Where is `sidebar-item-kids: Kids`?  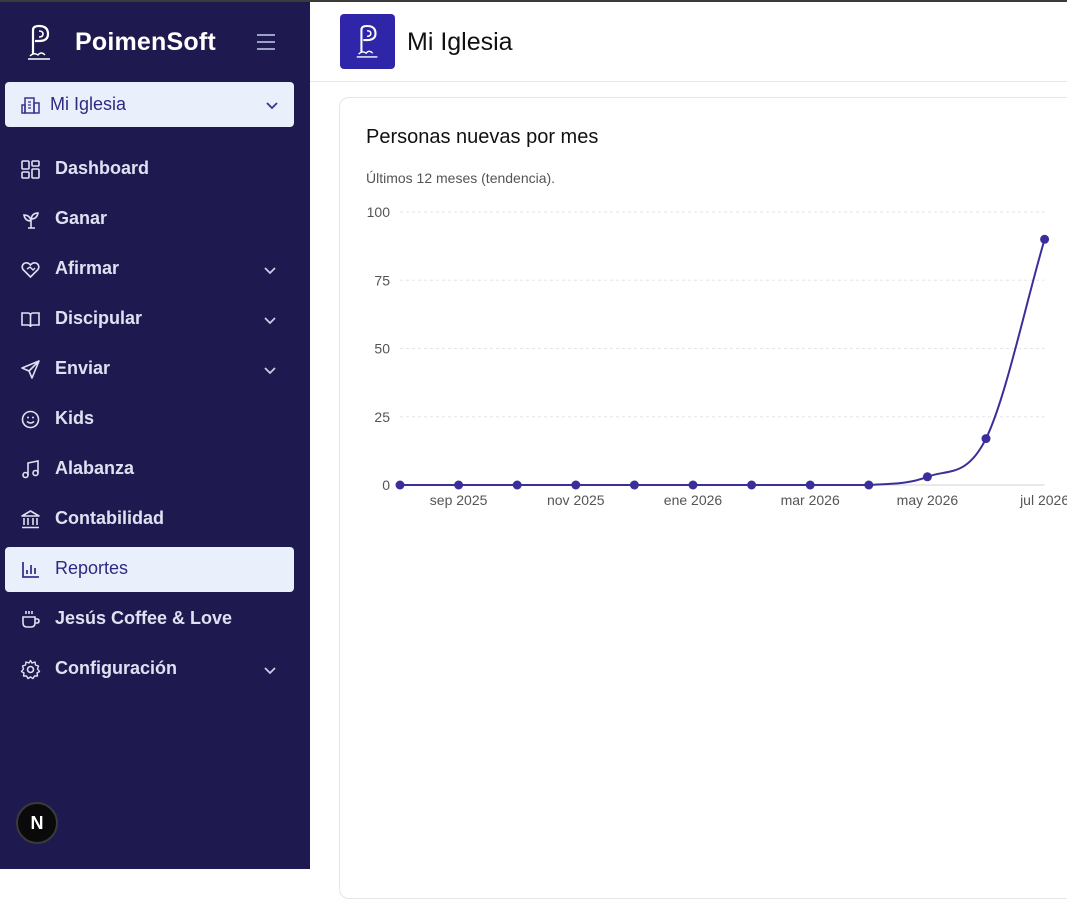
sidebar-item-kids: Kids is located at coordinates (149, 419).